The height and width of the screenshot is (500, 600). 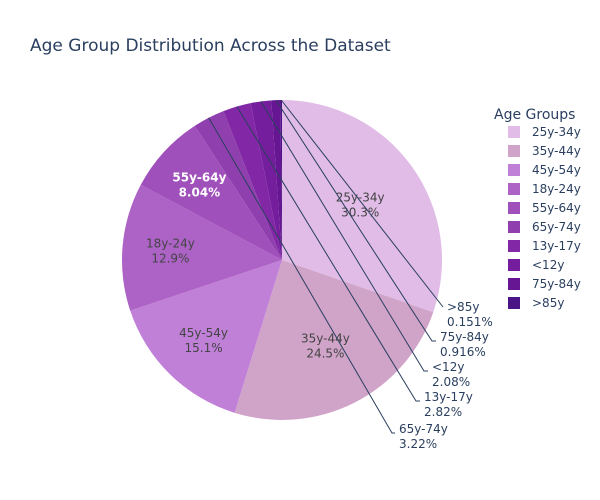 I want to click on legend-item-18y-24y: 18y-24y, so click(x=544, y=189).